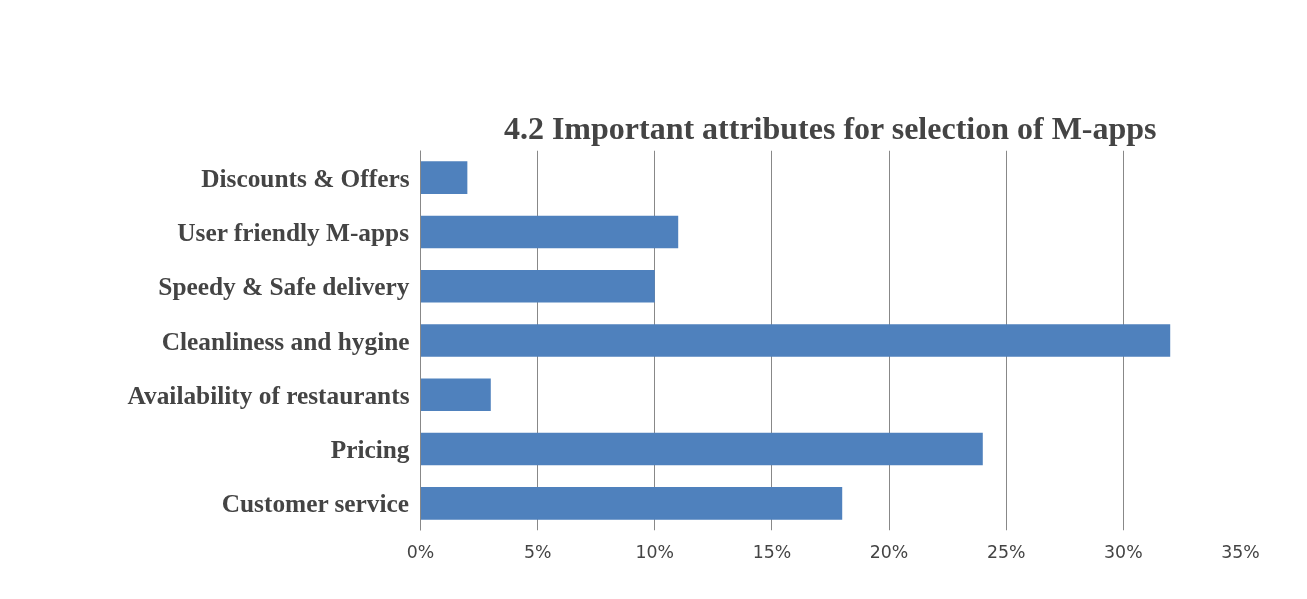 The image size is (1307, 599). I want to click on x-tick-label: 15%, so click(772, 551).